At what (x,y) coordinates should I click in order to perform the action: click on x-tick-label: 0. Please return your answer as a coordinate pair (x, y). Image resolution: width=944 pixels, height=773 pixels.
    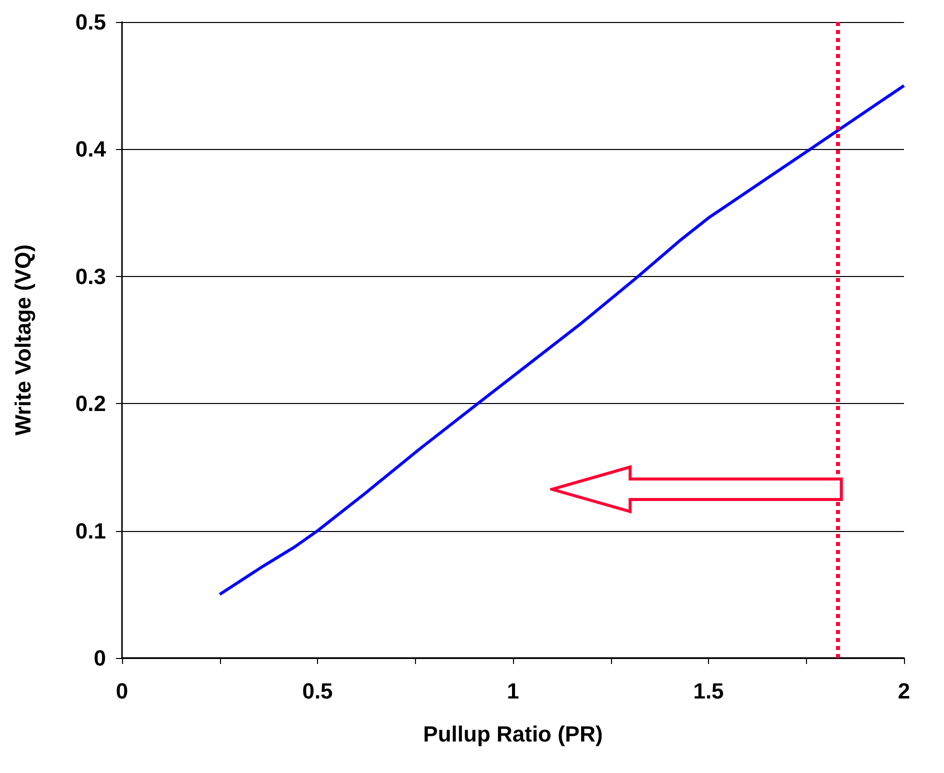
    Looking at the image, I should click on (122, 691).